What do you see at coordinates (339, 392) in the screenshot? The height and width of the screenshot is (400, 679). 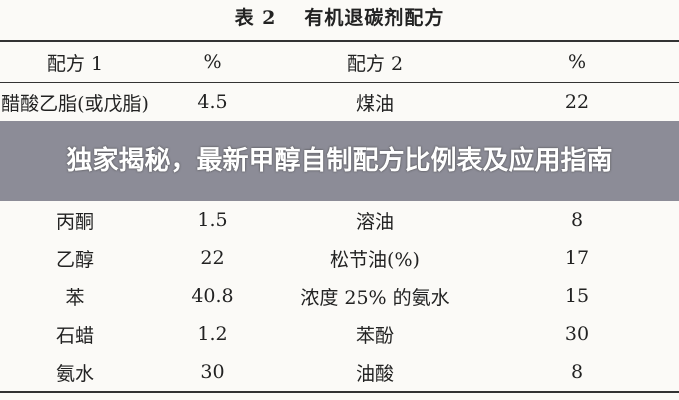 I see `bottom-rule` at bounding box center [339, 392].